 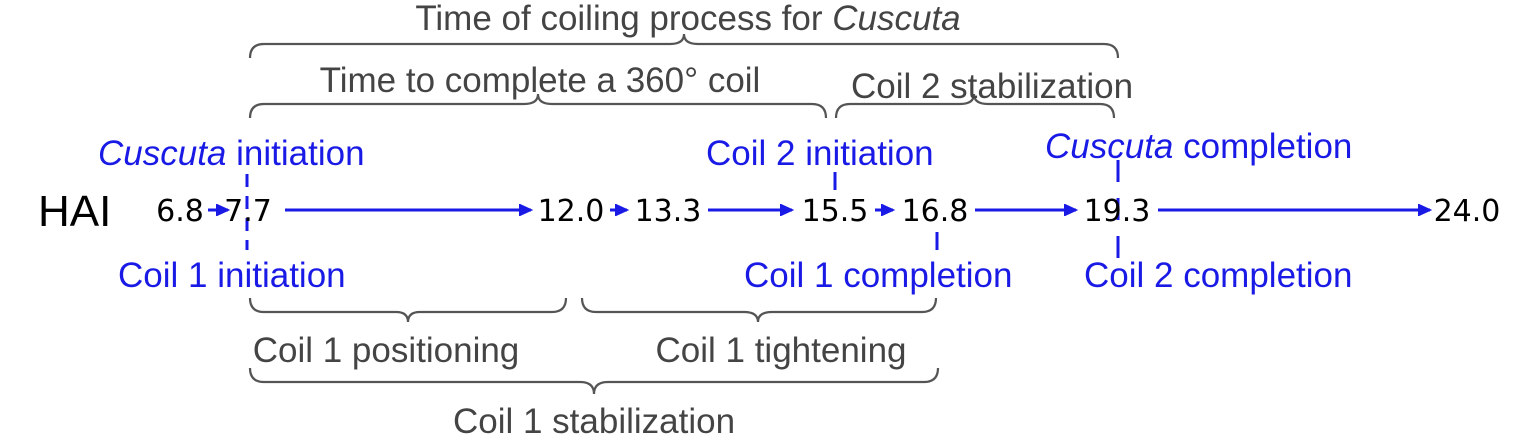 I want to click on brace-coiling-process: Time of coiling process for Cuscuta, so click(x=684, y=29).